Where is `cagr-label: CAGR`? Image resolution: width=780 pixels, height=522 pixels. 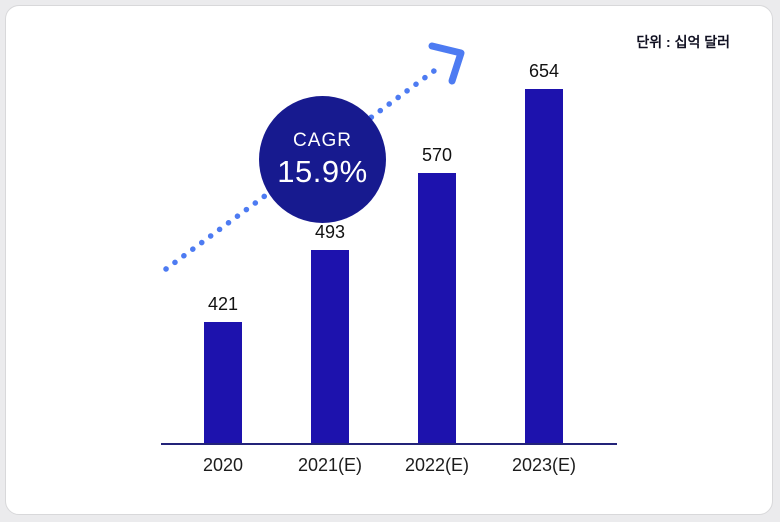
cagr-label: CAGR is located at coordinates (322, 140).